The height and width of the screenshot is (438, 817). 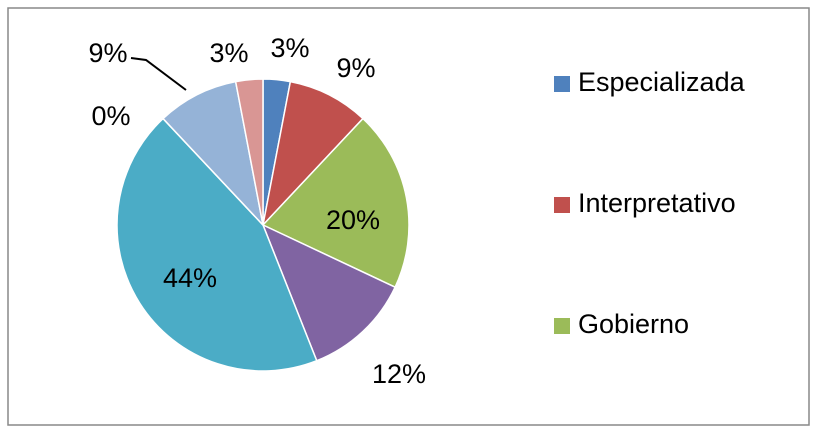 I want to click on legend-label: Interpretativo, so click(x=657, y=203).